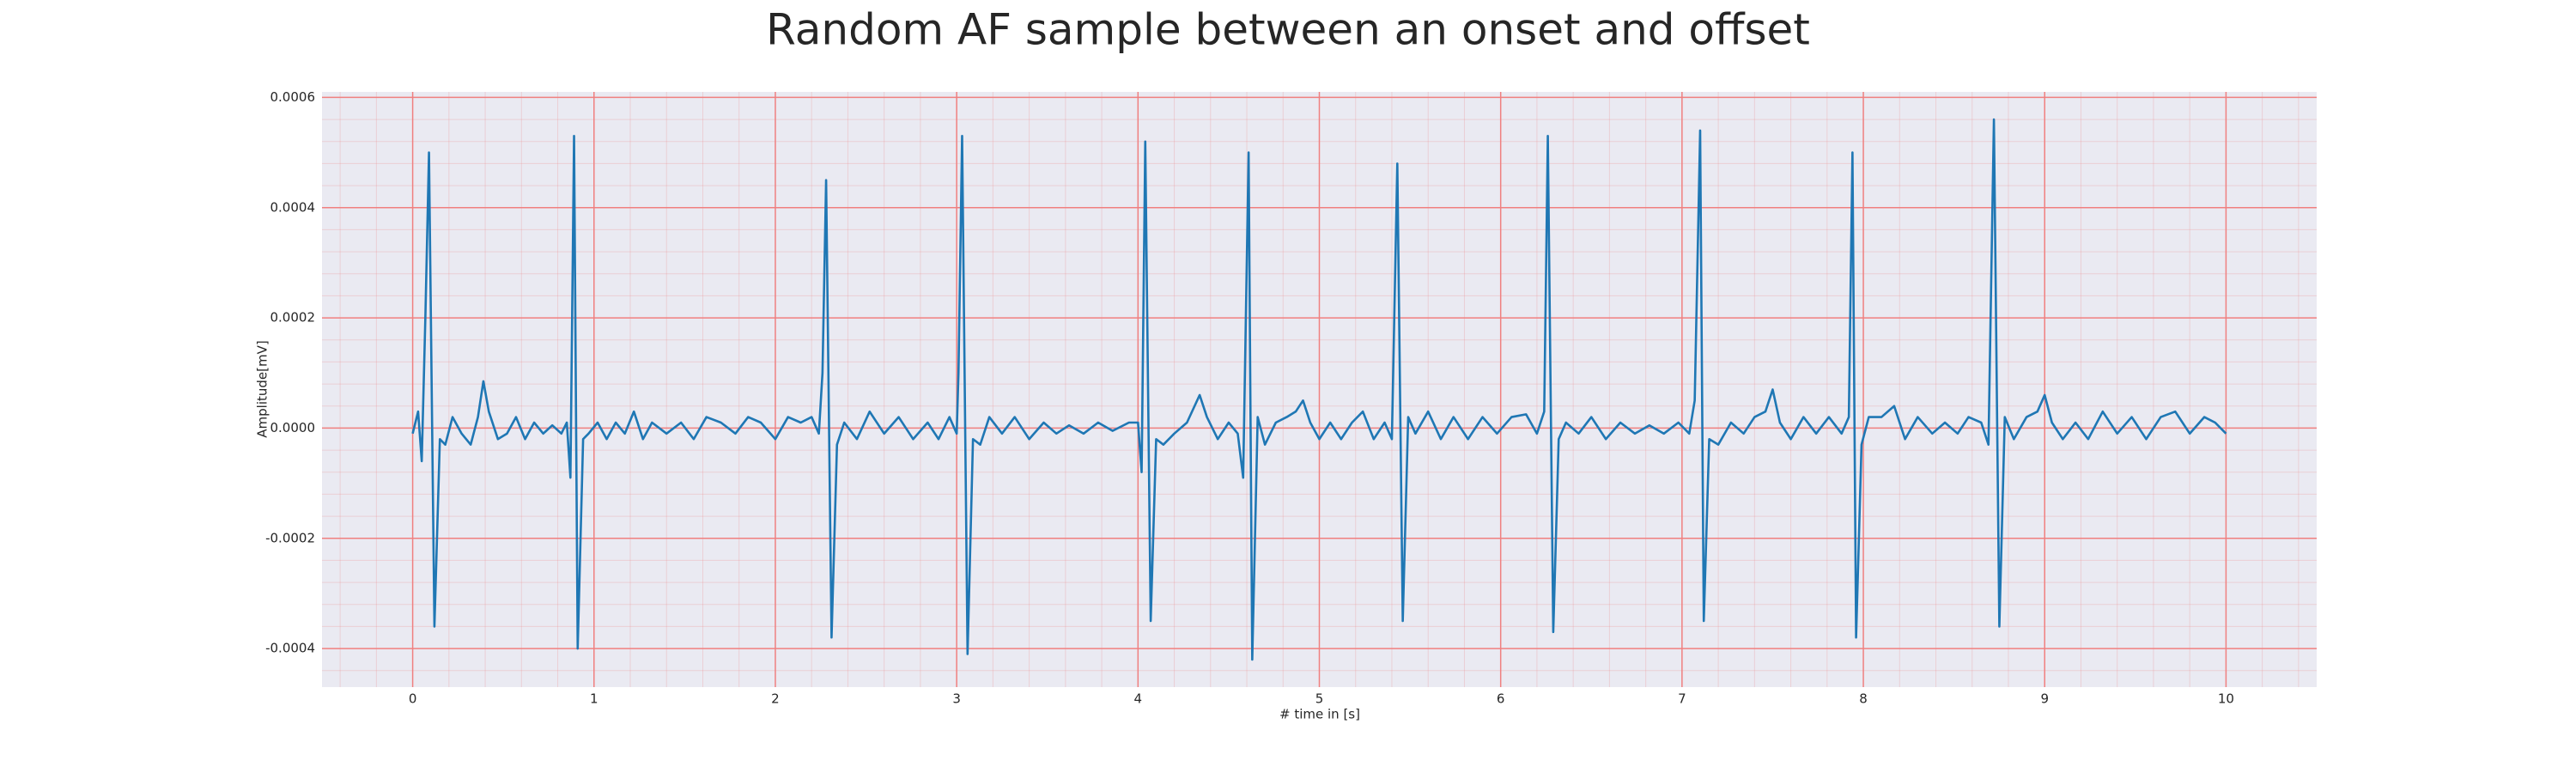 This screenshot has height=773, width=2576. What do you see at coordinates (262, 388) in the screenshot?
I see `y-axis-label: Amplitude[mV]` at bounding box center [262, 388].